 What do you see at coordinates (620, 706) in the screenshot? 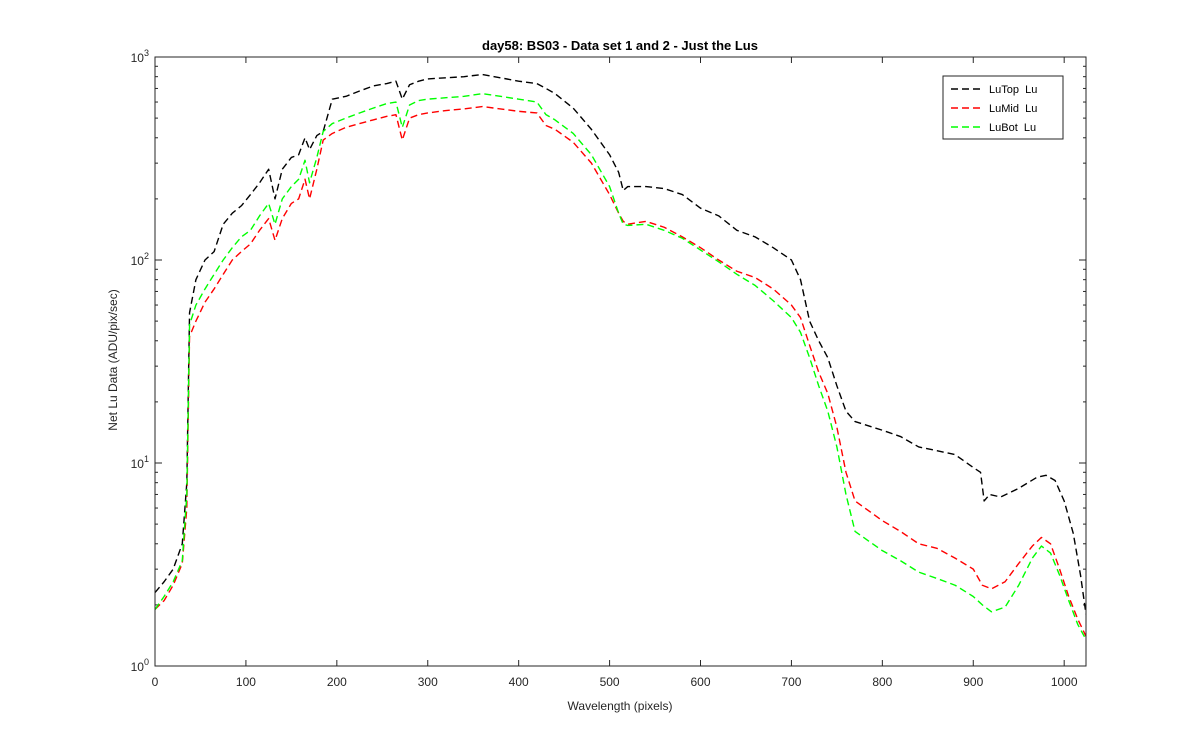
I see `x-axis-label: Wavelength (pixels)` at bounding box center [620, 706].